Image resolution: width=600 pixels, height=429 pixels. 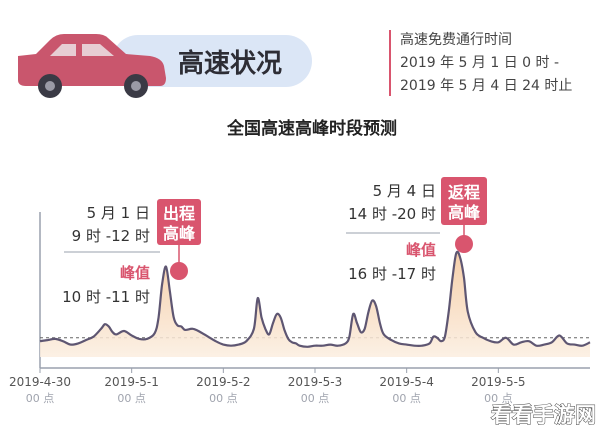 What do you see at coordinates (135, 273) in the screenshot?
I see `outbound-peak-label: 峰值` at bounding box center [135, 273].